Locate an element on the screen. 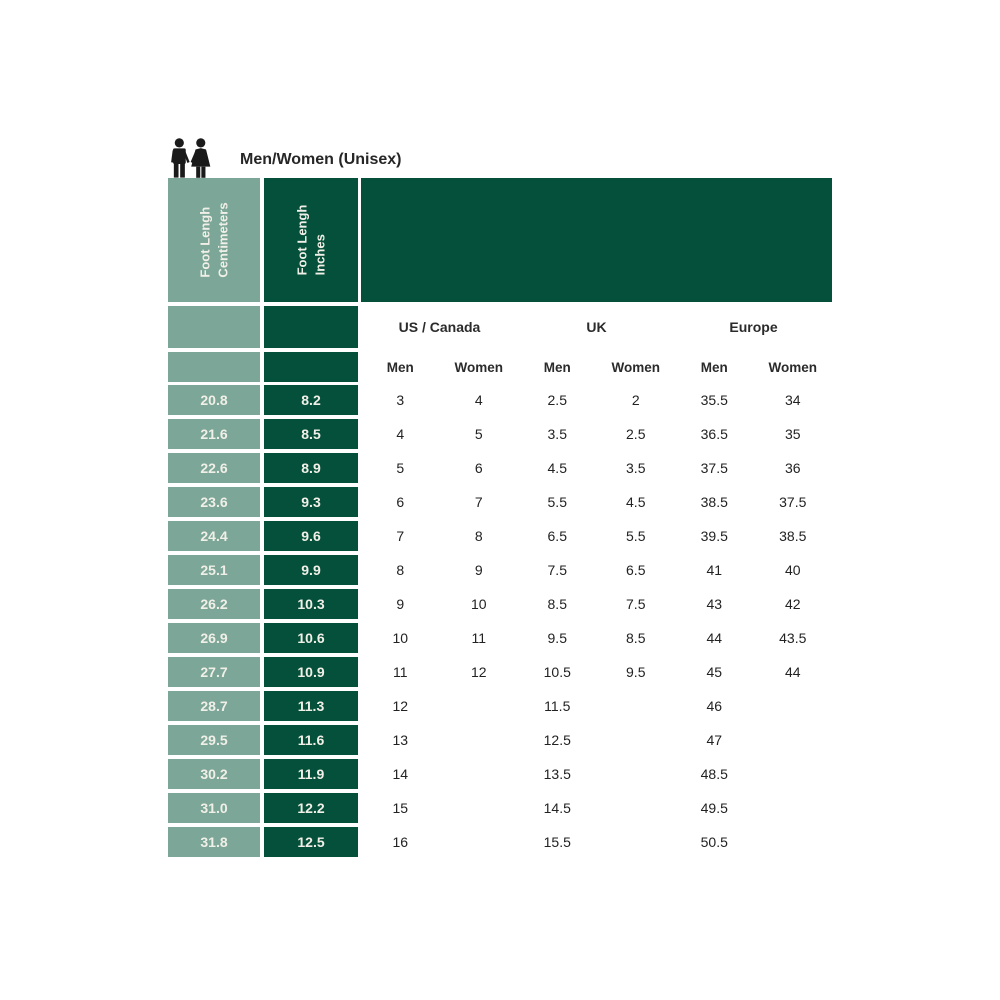  size-cell: 34 is located at coordinates (792, 400).